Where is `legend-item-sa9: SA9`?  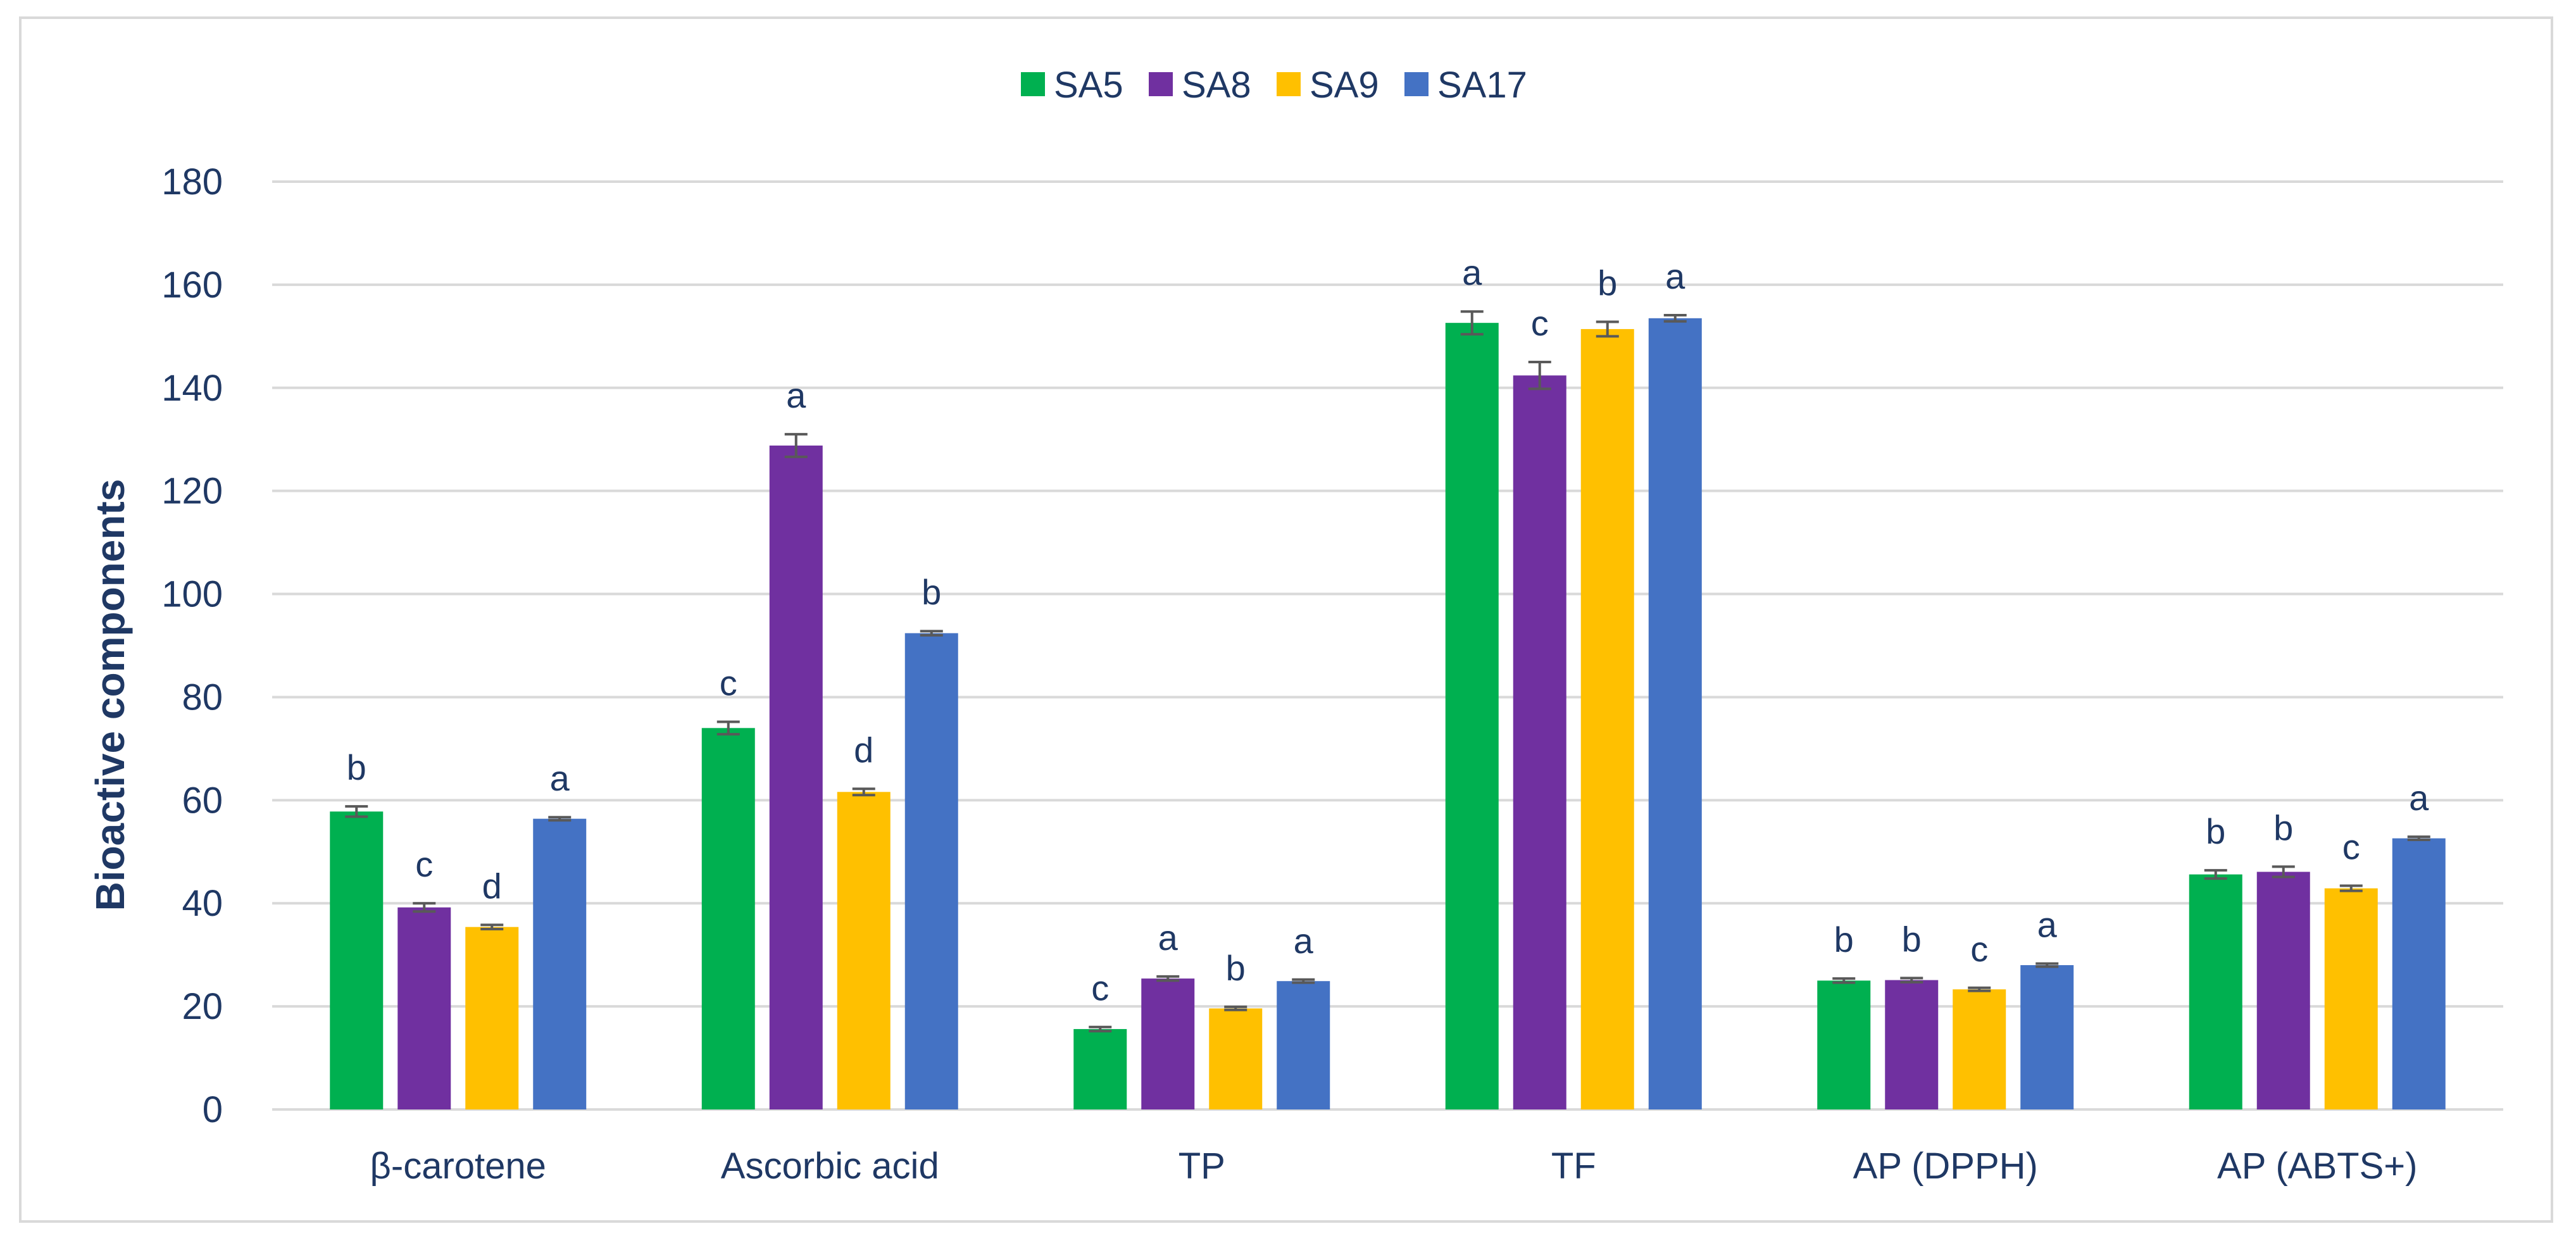 legend-item-sa9: SA9 is located at coordinates (1328, 85).